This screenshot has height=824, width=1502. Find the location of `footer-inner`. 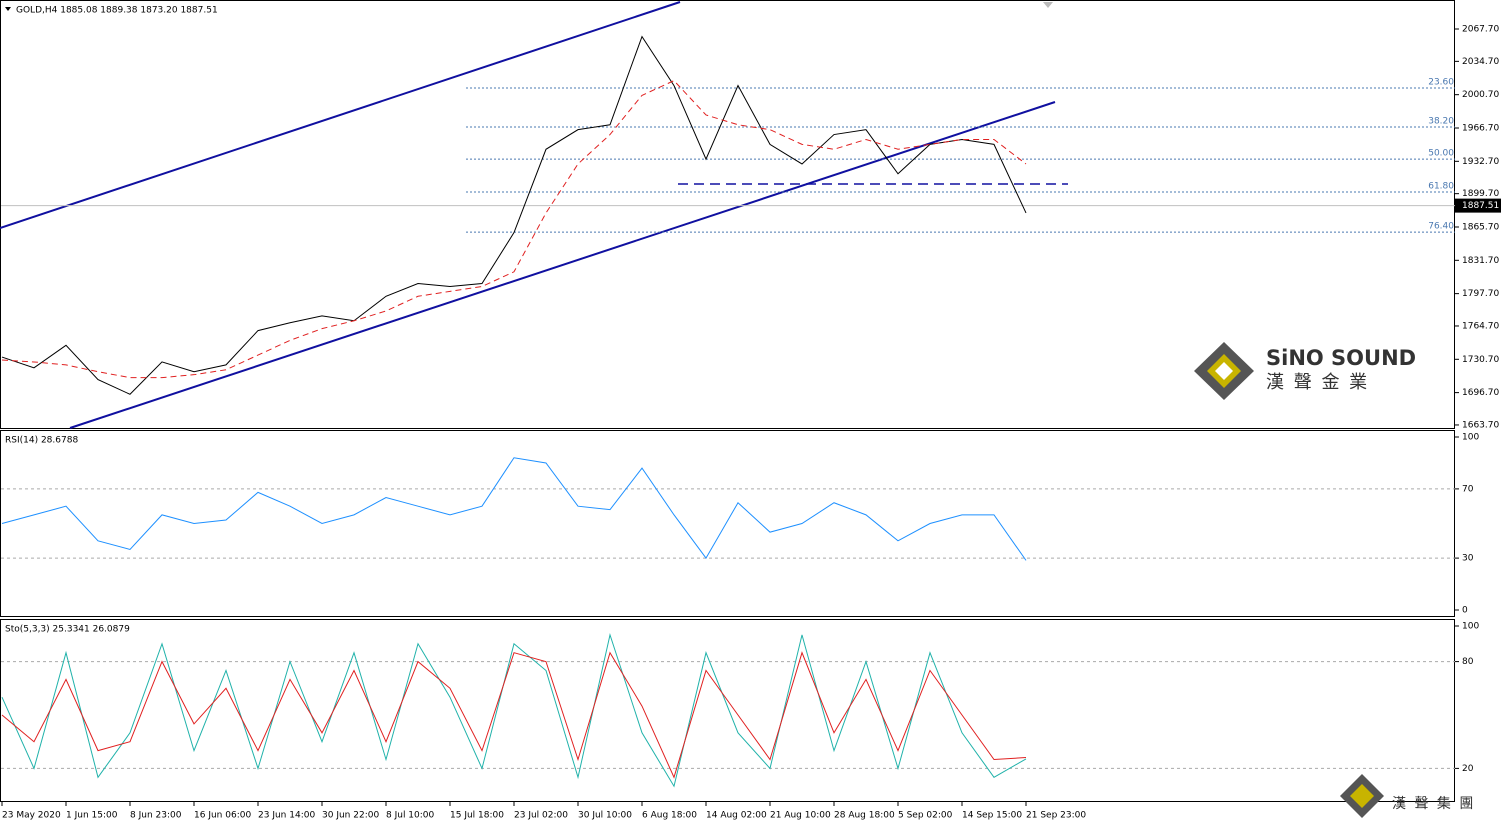

footer-inner is located at coordinates (1362, 796).